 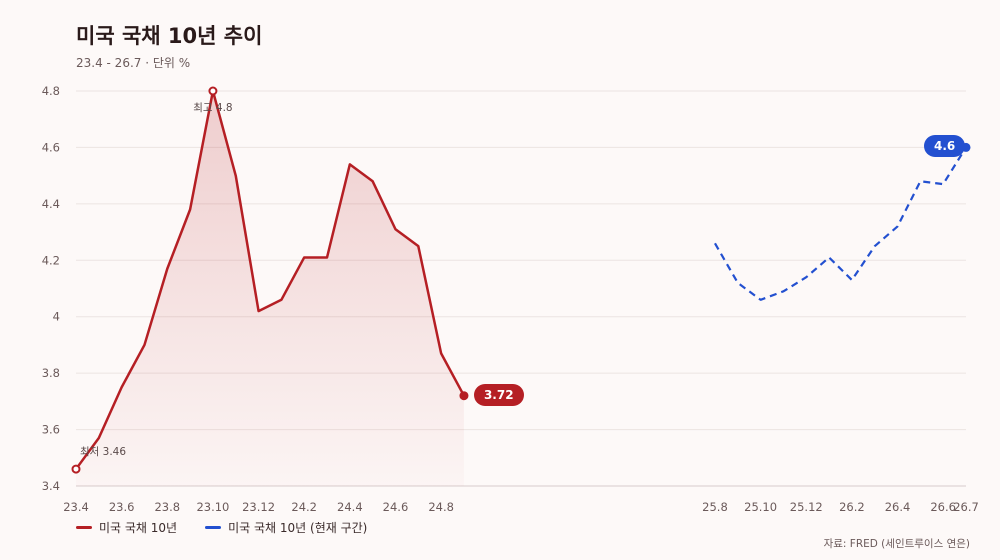 What do you see at coordinates (51, 91) in the screenshot?
I see `y-tick-label: 4.8` at bounding box center [51, 91].